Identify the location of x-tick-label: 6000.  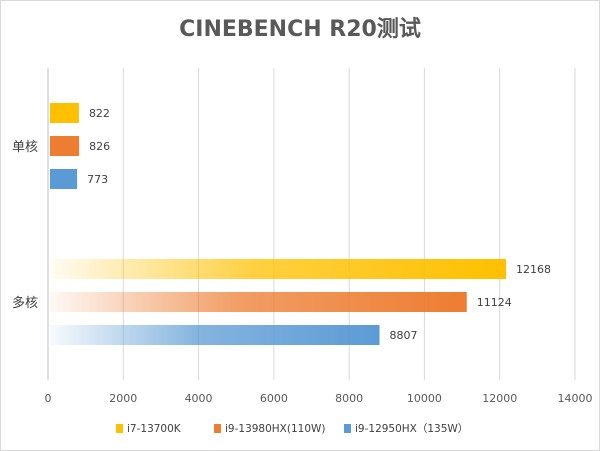
(274, 398).